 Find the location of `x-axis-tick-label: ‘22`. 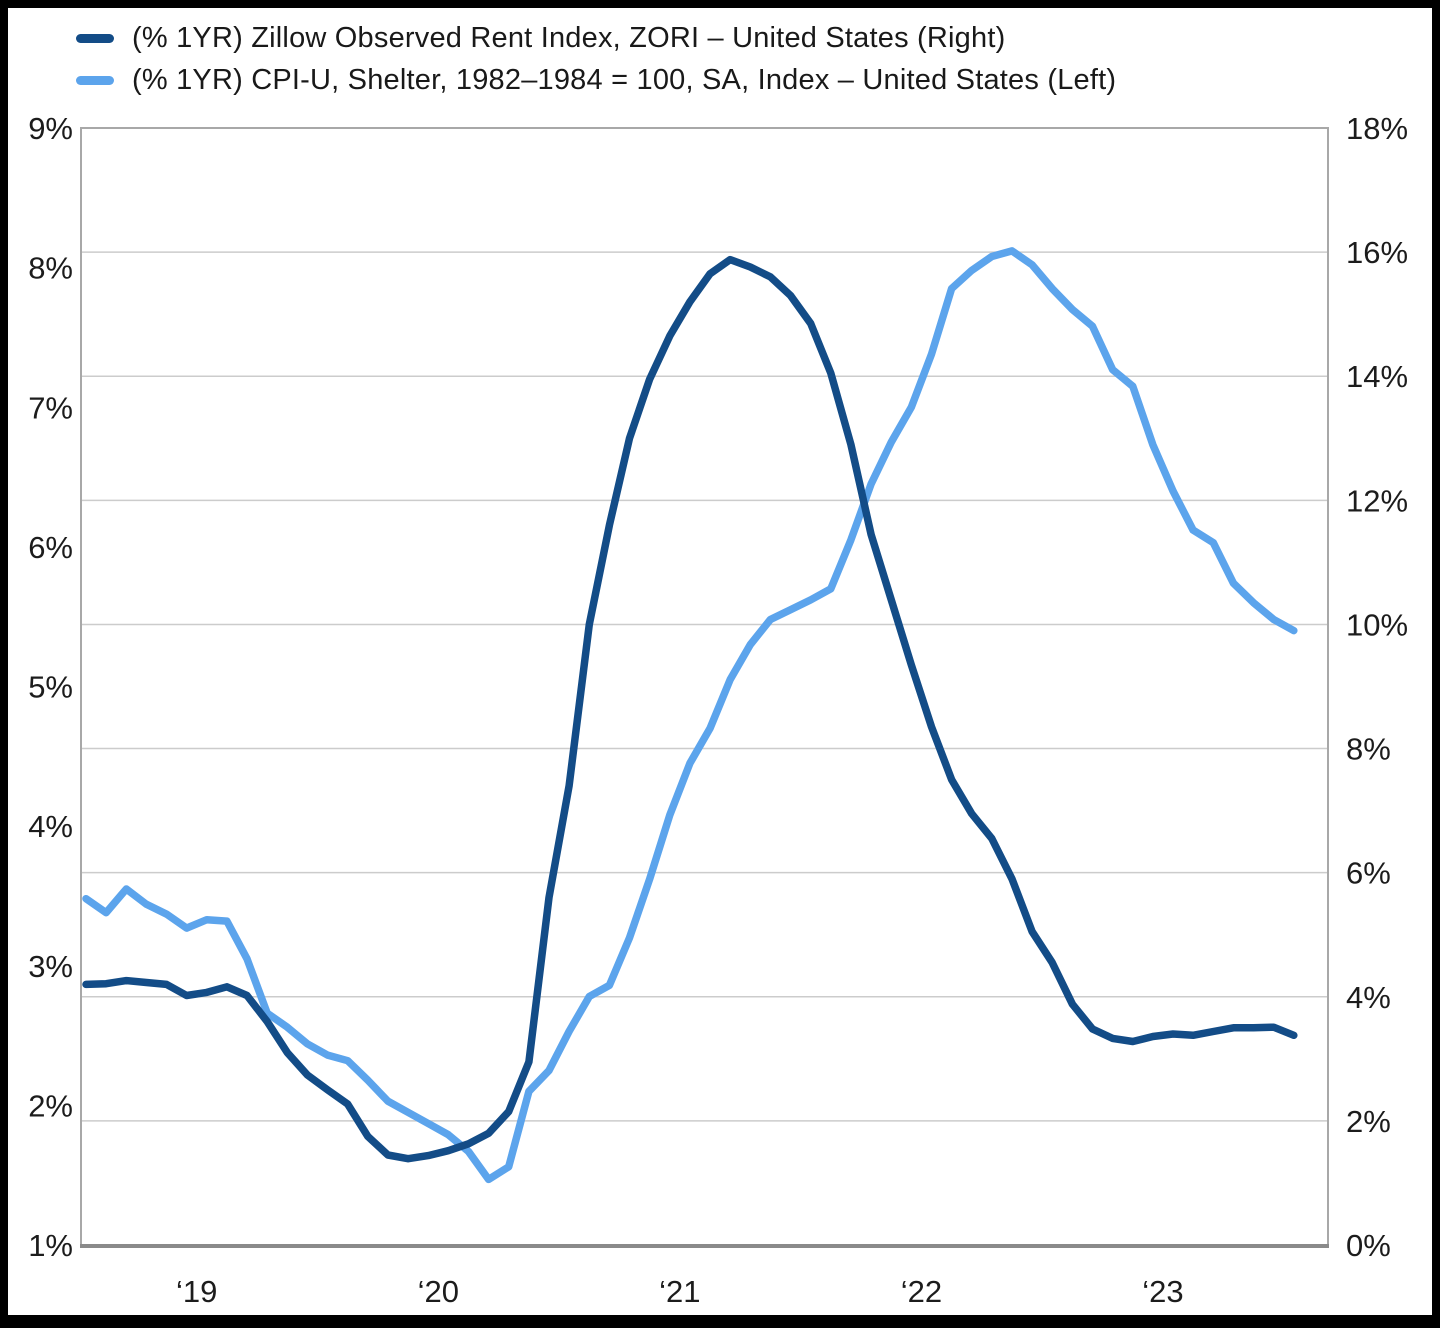

x-axis-tick-label: ‘22 is located at coordinates (921, 1291).